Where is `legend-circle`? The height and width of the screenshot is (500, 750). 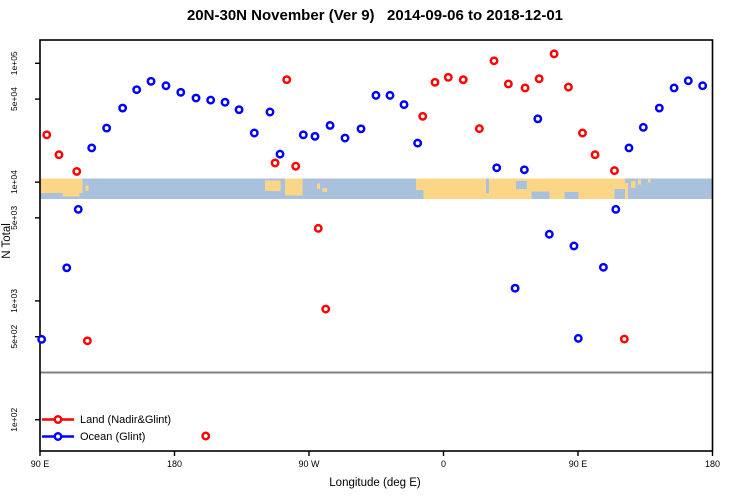
legend-circle is located at coordinates (58, 436).